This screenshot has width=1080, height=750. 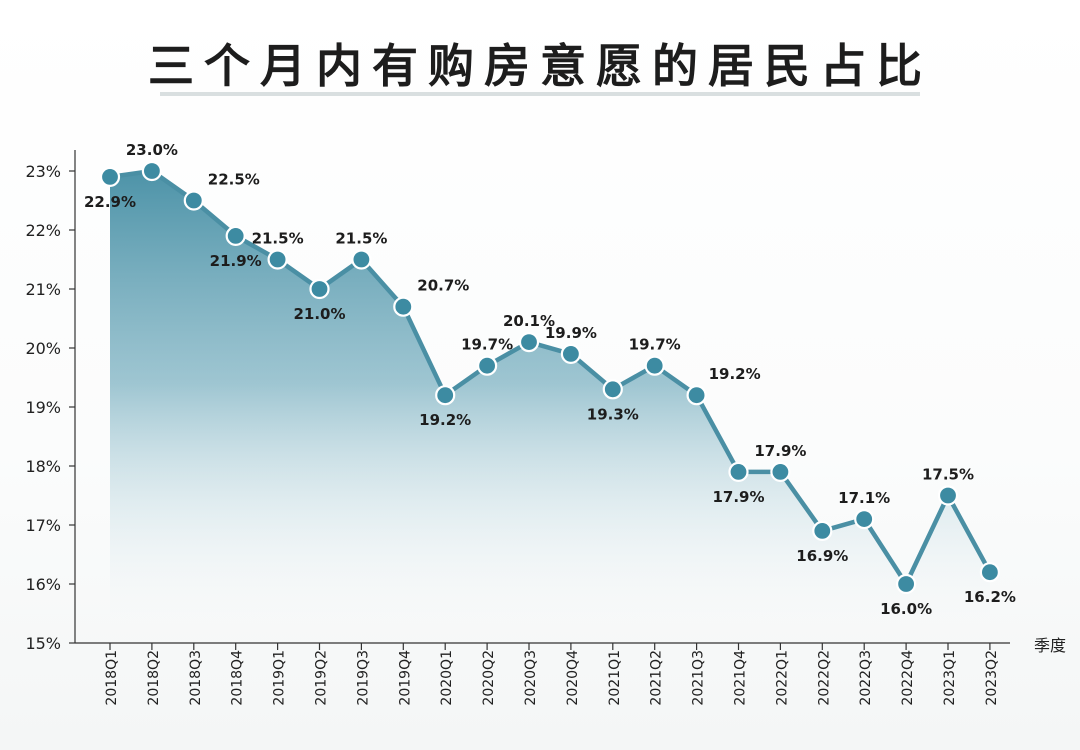 I want to click on x-tick-label: 2018Q1, so click(x=112, y=678).